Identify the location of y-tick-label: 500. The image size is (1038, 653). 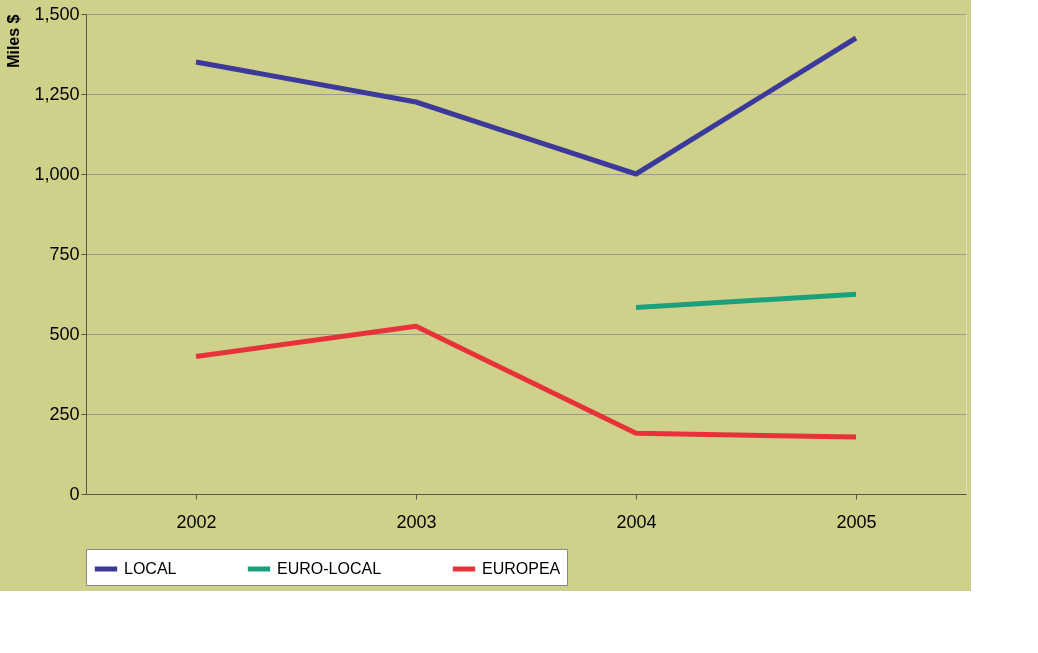
(64, 333).